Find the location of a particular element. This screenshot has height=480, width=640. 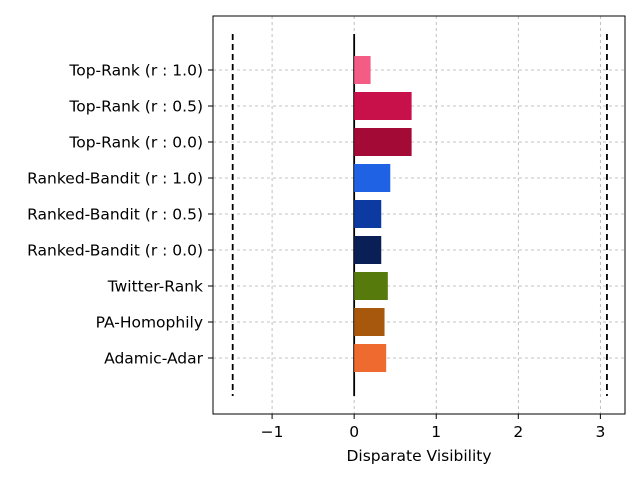

x-tick-label: 0 is located at coordinates (354, 432).